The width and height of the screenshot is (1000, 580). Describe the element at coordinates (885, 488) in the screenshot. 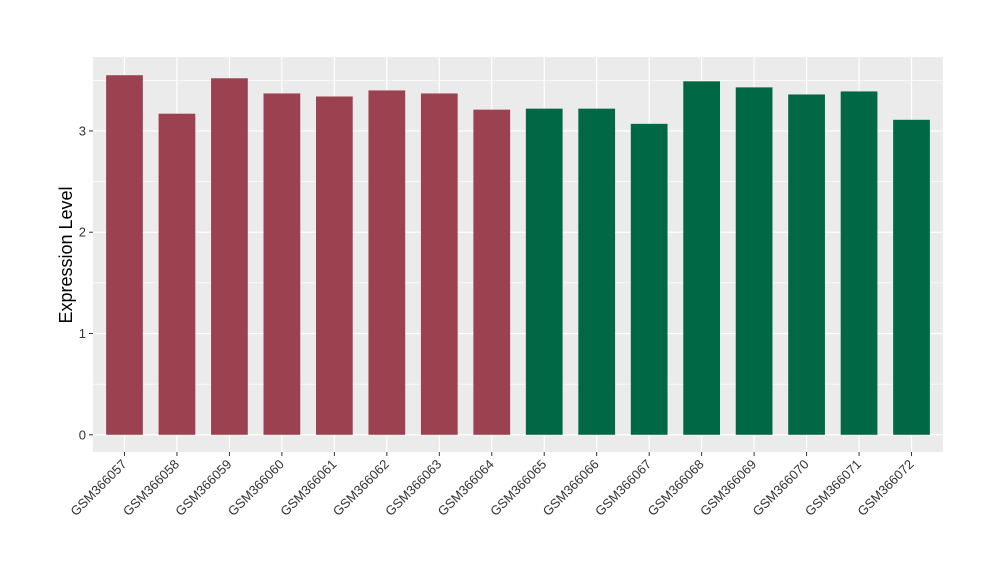

I see `x-tick-label: GSM366072` at that location.